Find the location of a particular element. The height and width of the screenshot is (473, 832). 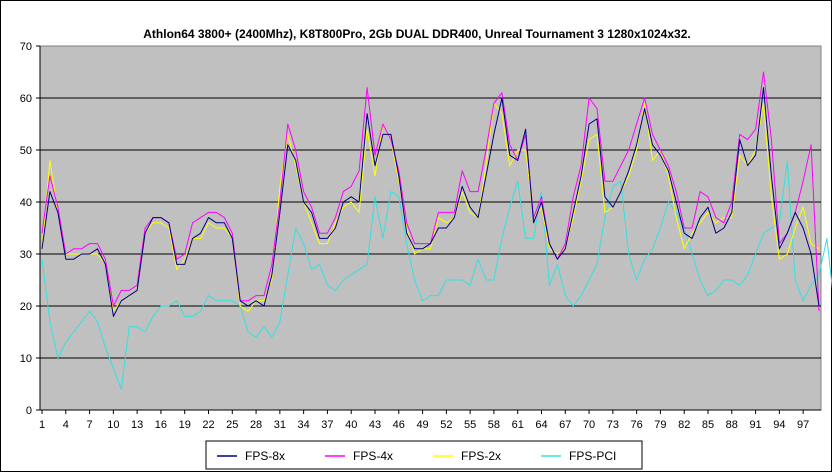

x-tick-label: 82 is located at coordinates (684, 425).